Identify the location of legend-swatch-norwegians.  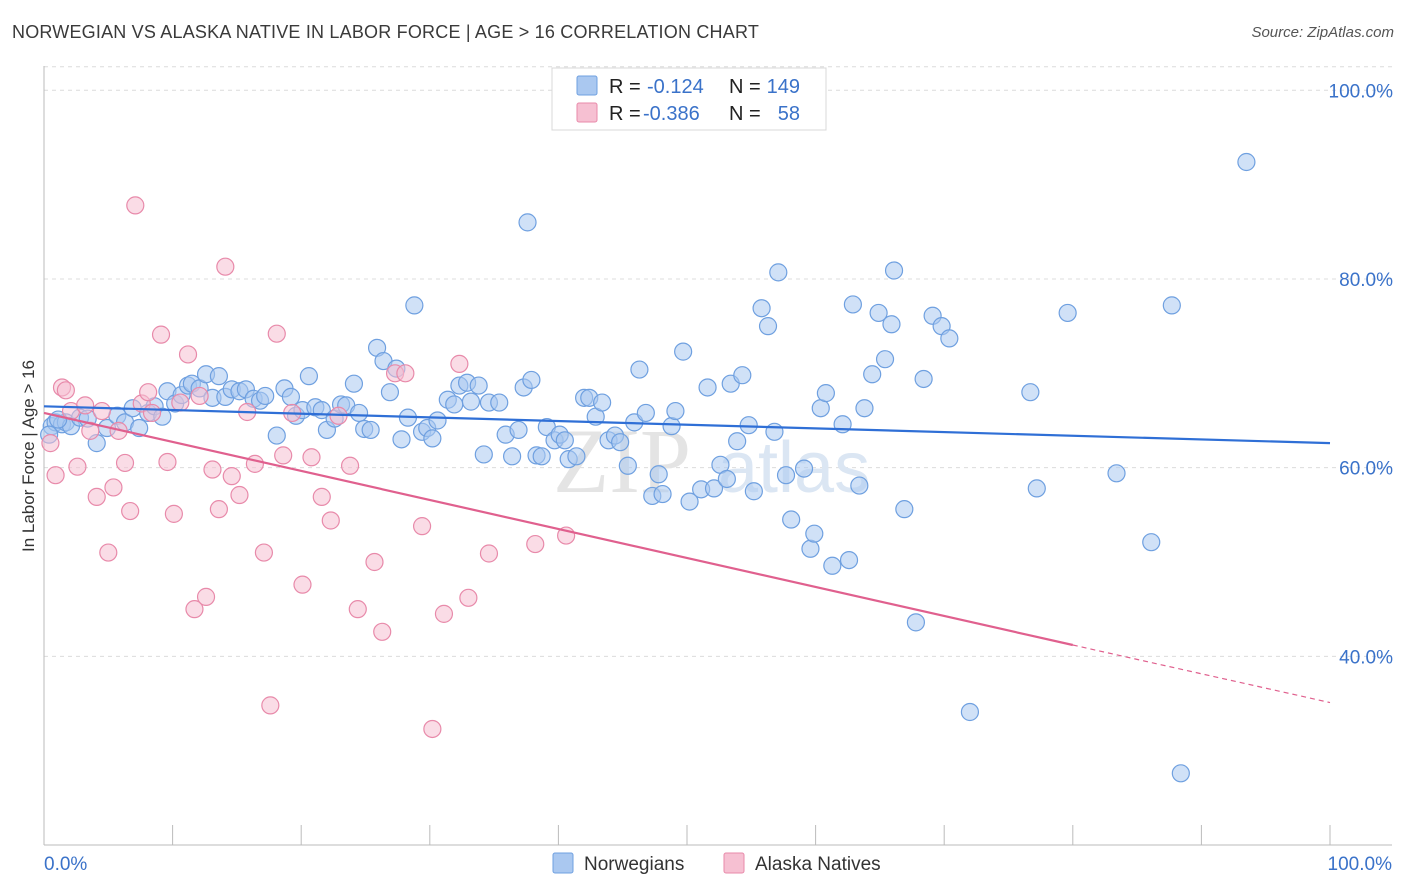
(587, 85).